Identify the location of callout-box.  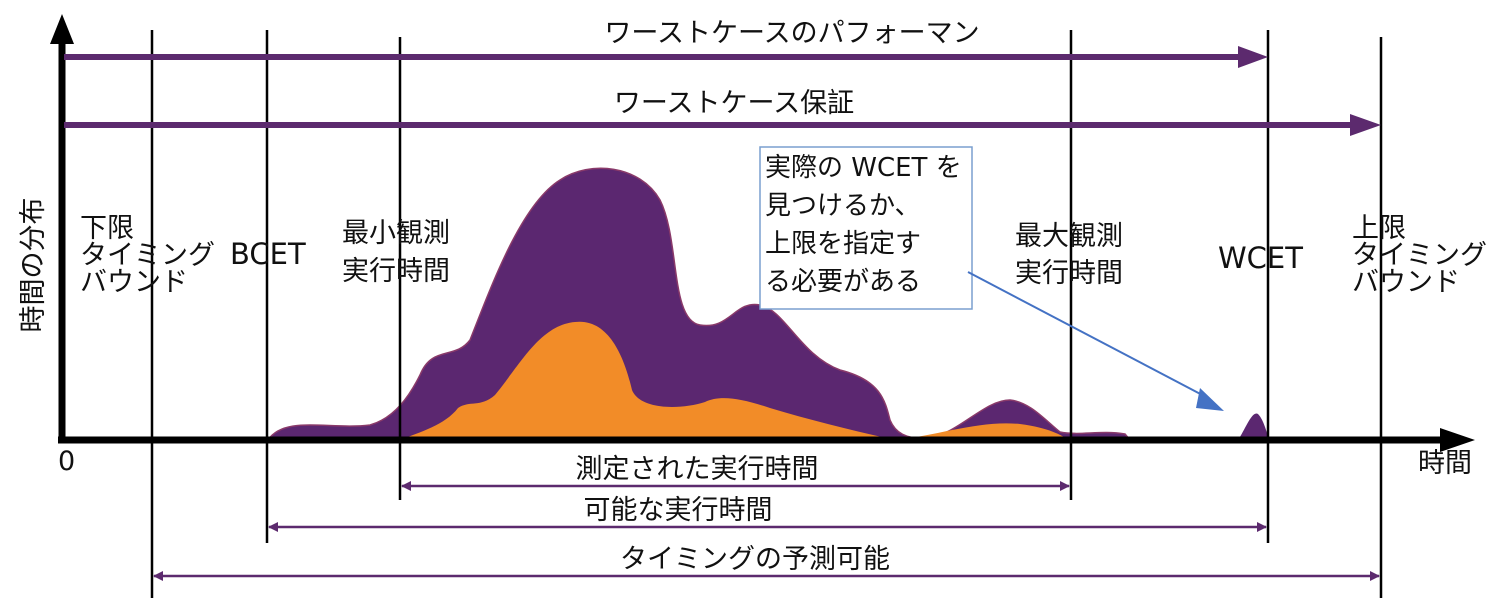
(866, 228).